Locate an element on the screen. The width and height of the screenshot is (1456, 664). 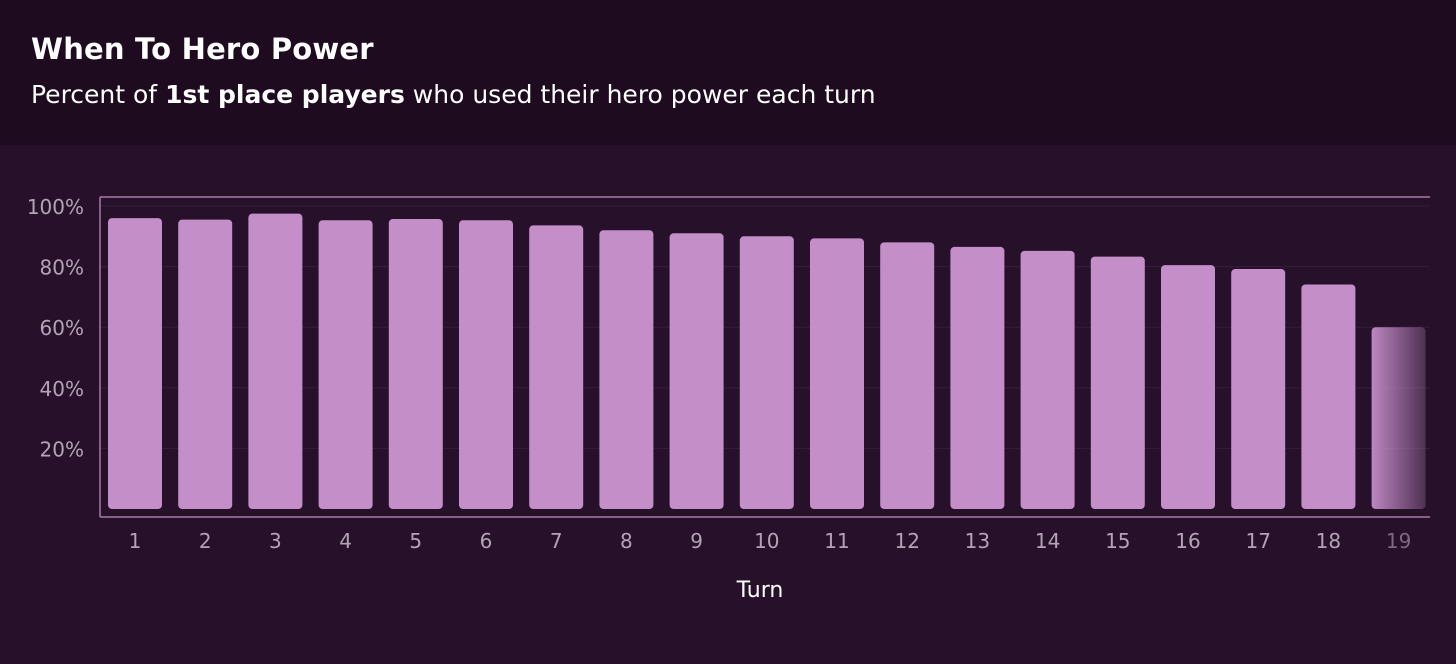
x-tick-label: 9 is located at coordinates (696, 541).